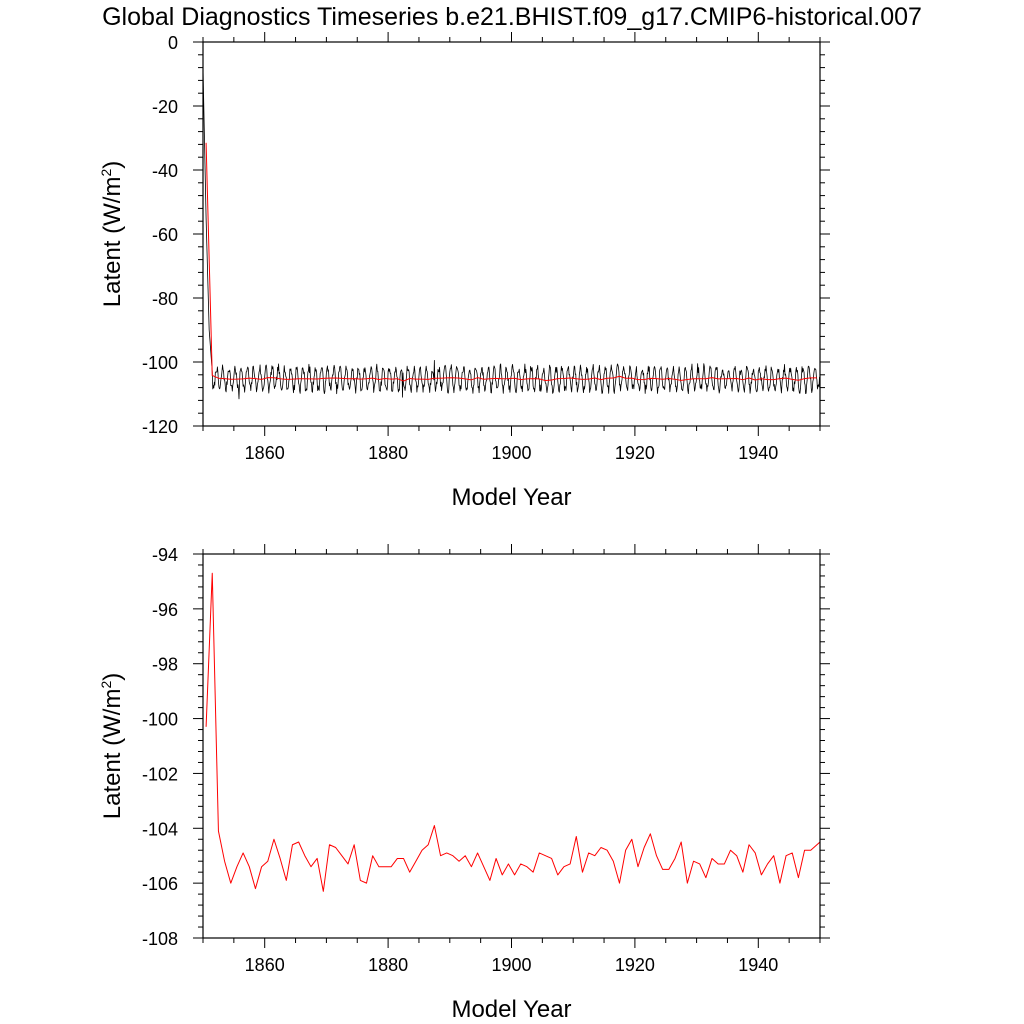  I want to click on y-tick-label: 0, so click(173, 43).